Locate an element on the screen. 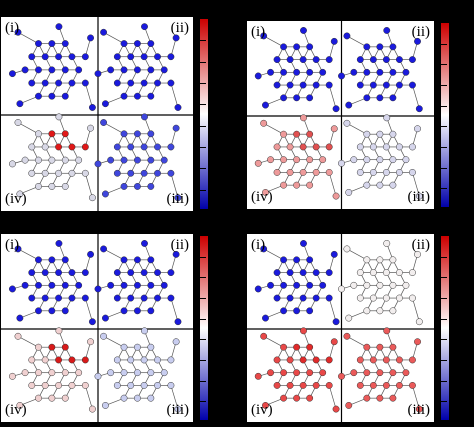 This screenshot has width=474, height=427. quadrant-label-i: (i) is located at coordinates (258, 245).